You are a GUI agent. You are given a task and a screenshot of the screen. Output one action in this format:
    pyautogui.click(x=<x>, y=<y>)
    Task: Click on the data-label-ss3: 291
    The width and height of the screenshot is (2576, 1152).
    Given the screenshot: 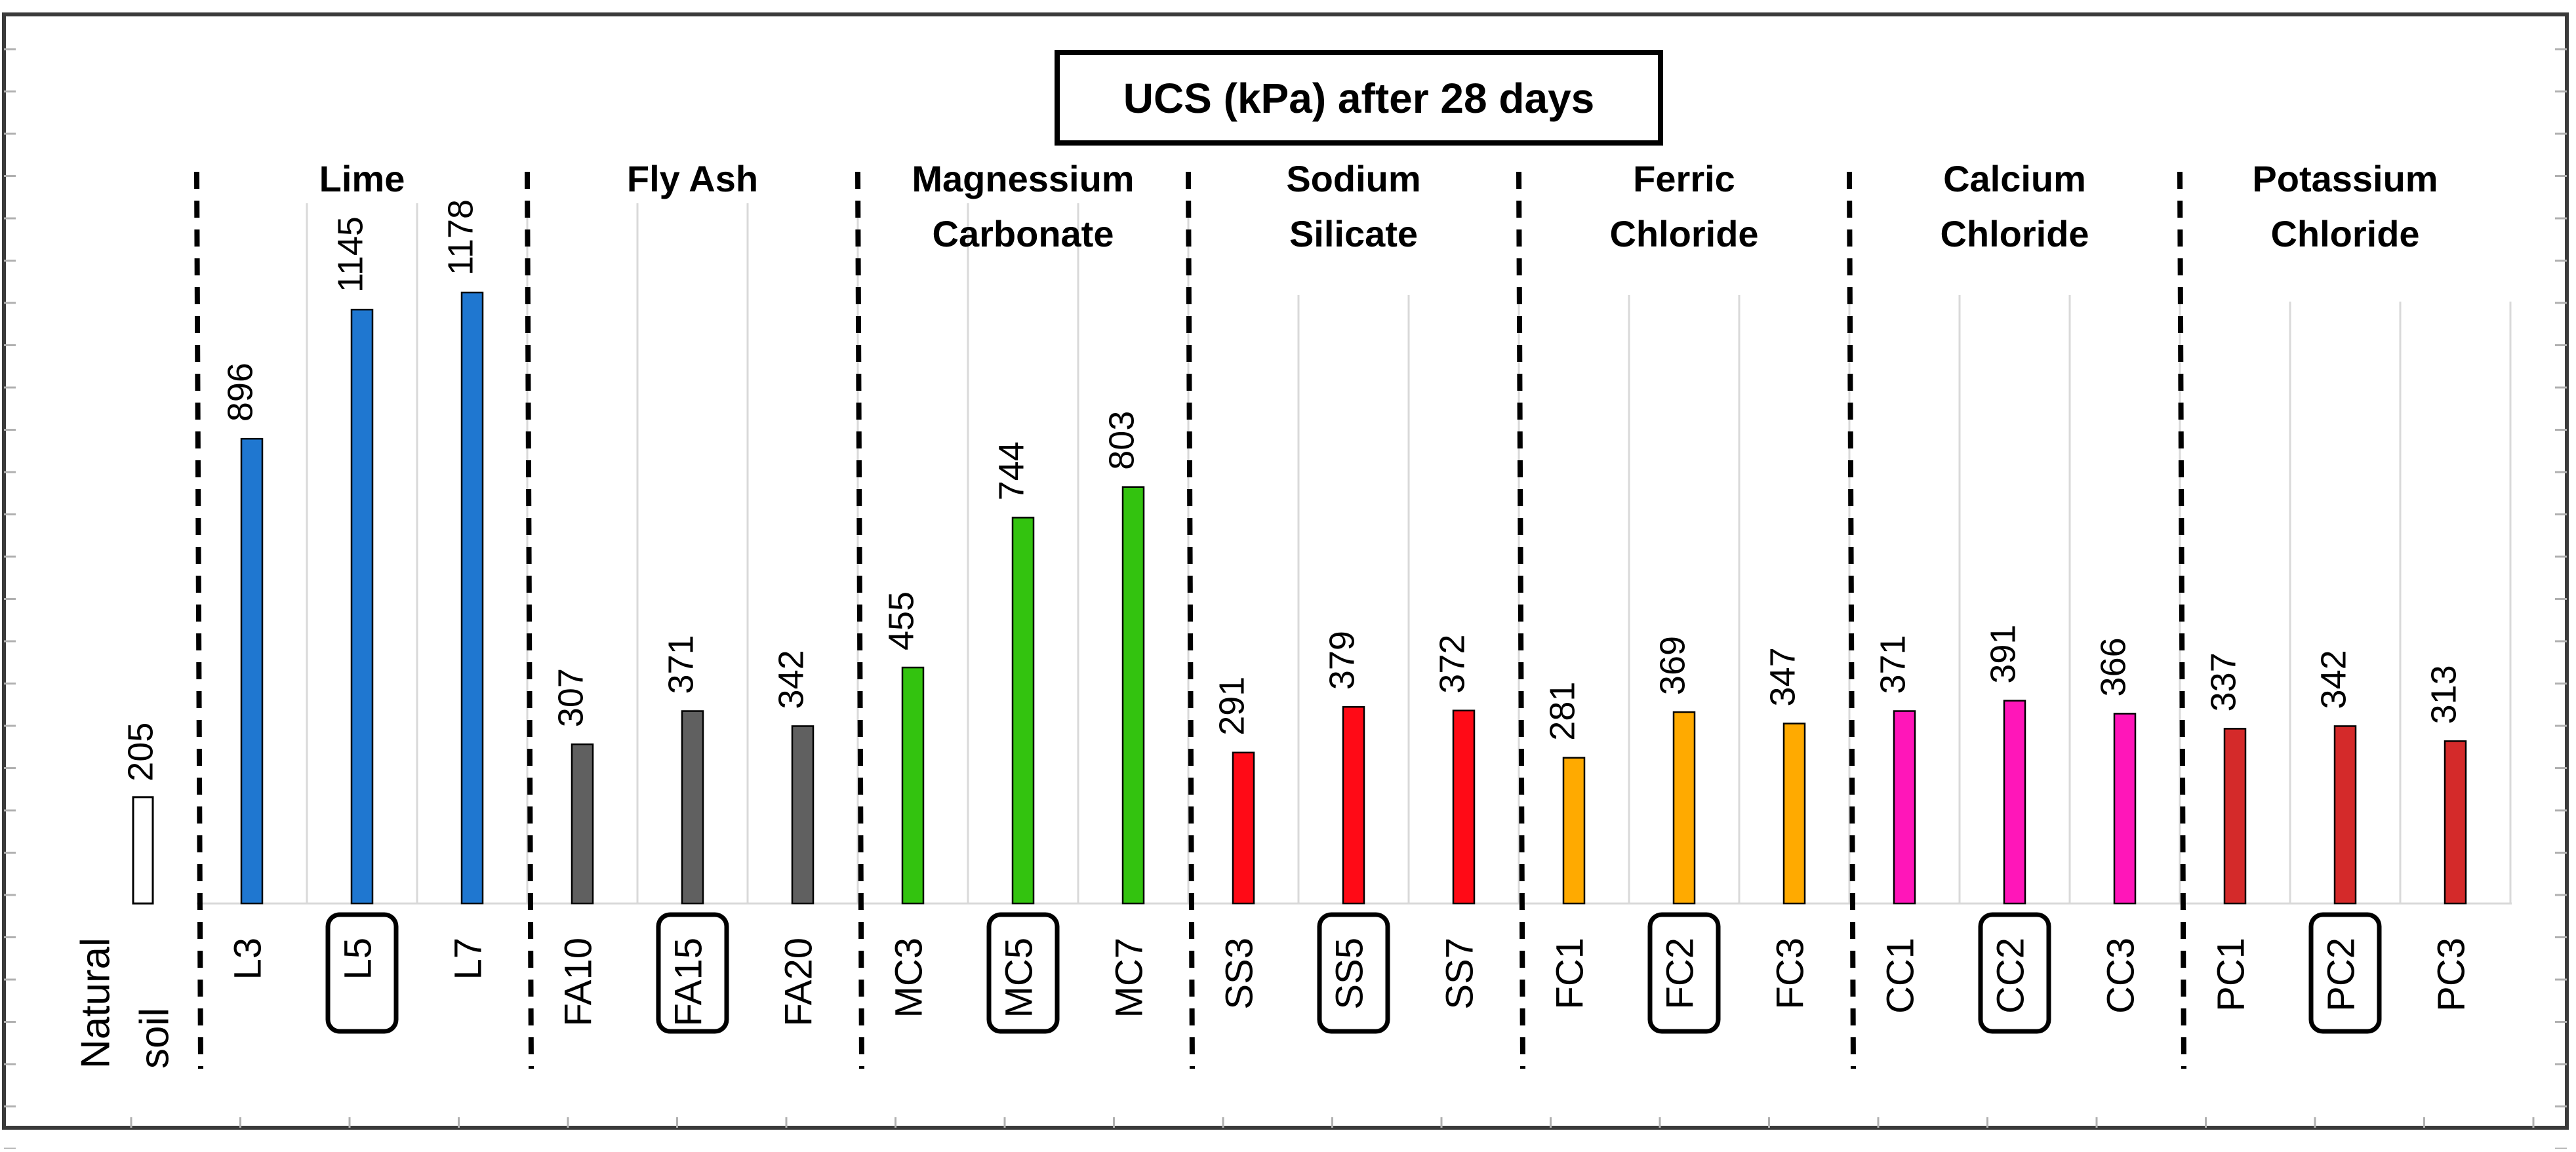 What is the action you would take?
    pyautogui.click(x=1231, y=706)
    